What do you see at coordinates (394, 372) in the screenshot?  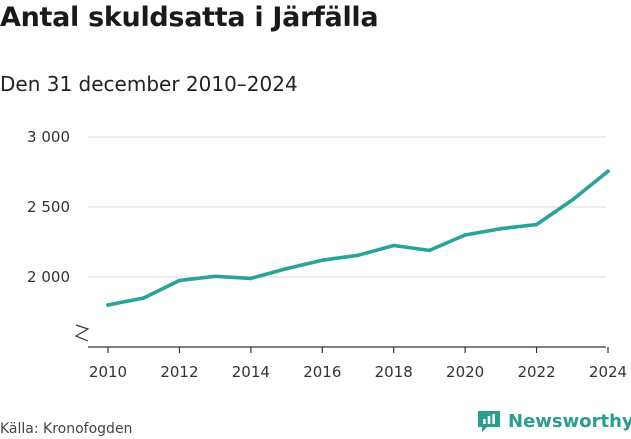 I see `x-tick-label: 2018` at bounding box center [394, 372].